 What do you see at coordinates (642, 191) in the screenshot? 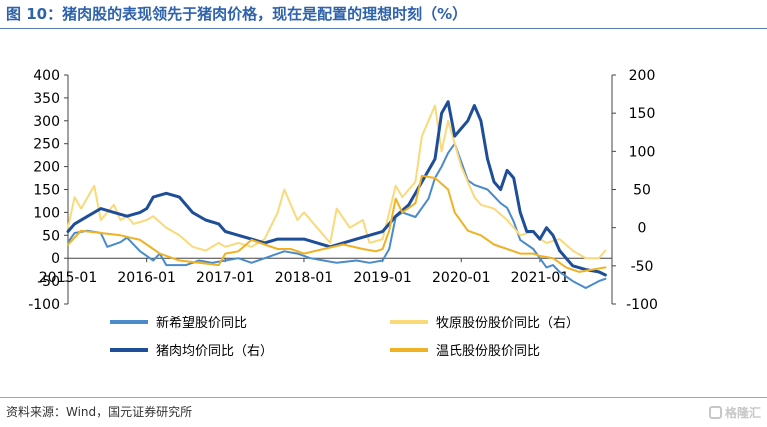
I see `right-tick-label: 50` at bounding box center [642, 191].